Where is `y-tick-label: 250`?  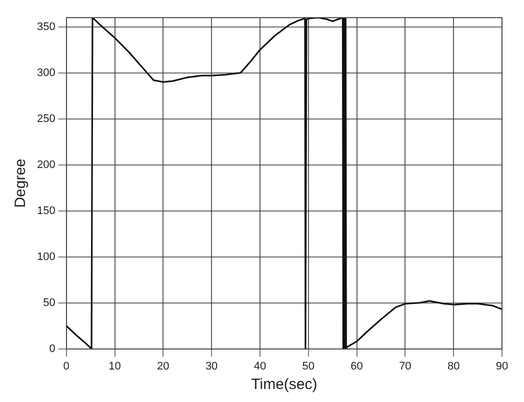 y-tick-label: 250 is located at coordinates (46, 118).